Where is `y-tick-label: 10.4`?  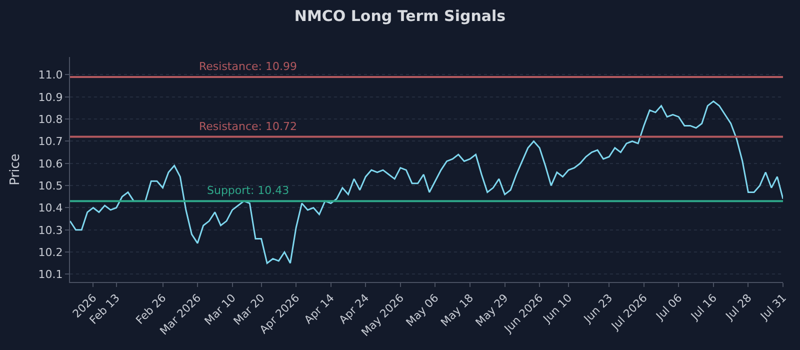 y-tick-label: 10.4 is located at coordinates (50, 208).